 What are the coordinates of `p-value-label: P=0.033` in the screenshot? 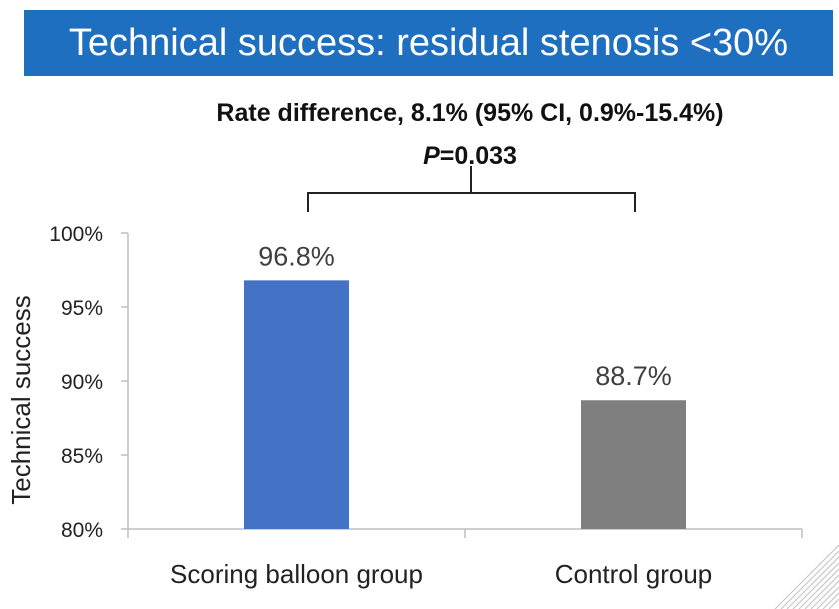 It's located at (470, 156).